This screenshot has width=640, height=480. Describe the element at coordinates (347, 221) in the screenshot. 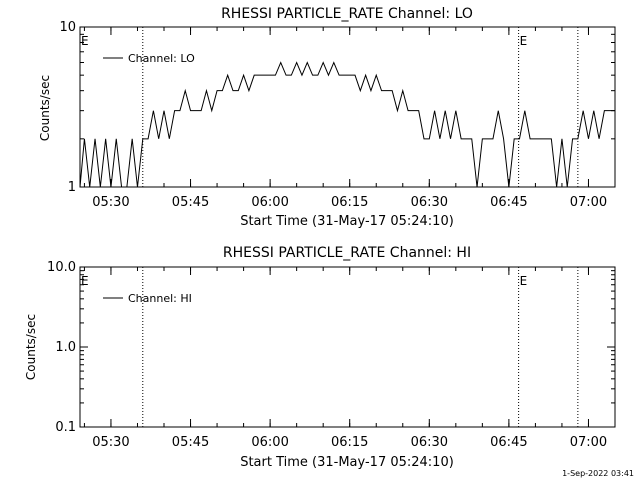

I see `x-axis-label-lo: Start Time (31-May-17 05:24:10)` at that location.